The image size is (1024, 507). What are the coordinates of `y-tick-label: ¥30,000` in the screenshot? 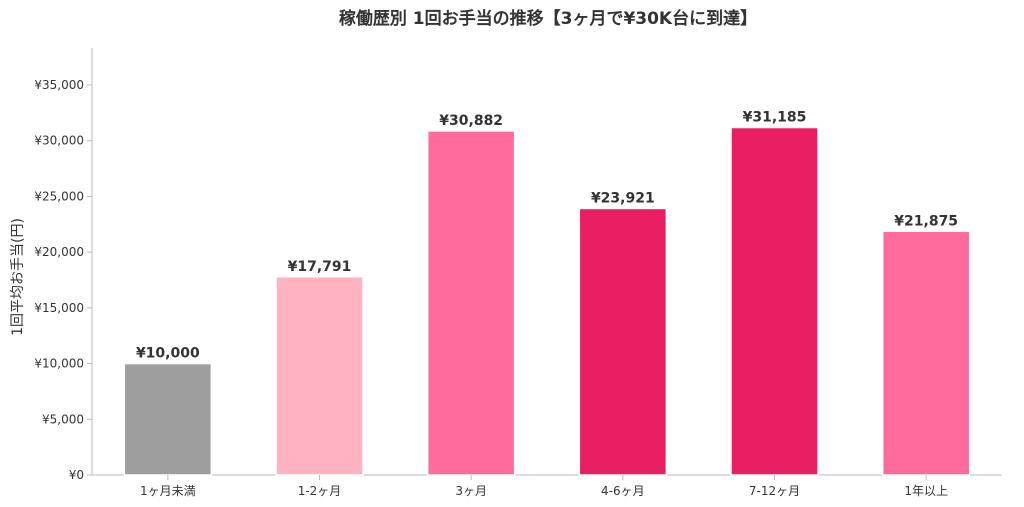 It's located at (59, 141).